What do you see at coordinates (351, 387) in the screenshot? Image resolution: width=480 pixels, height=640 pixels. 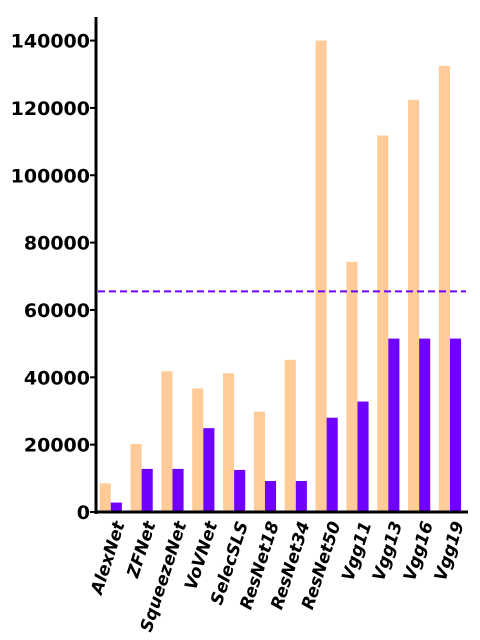 I see `bar-series1-Vgg11` at bounding box center [351, 387].